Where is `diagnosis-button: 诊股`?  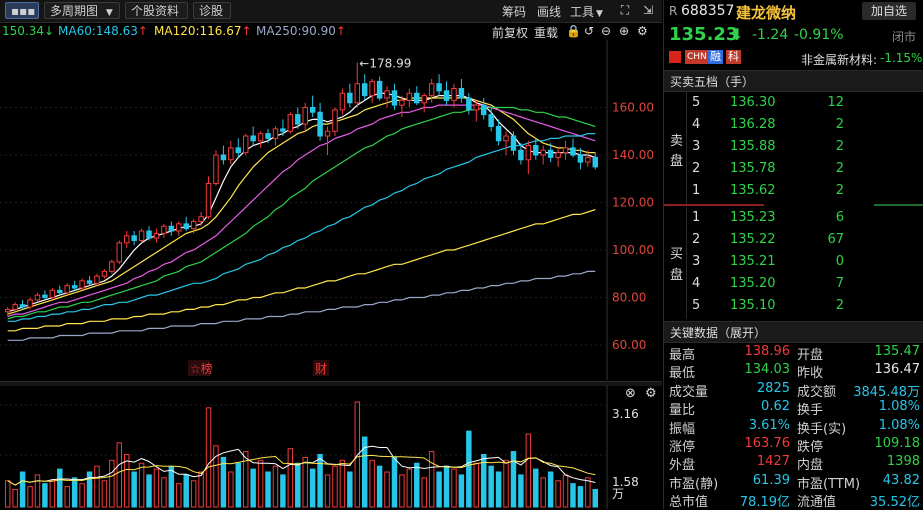
diagnosis-button: 诊股 is located at coordinates (212, 10).